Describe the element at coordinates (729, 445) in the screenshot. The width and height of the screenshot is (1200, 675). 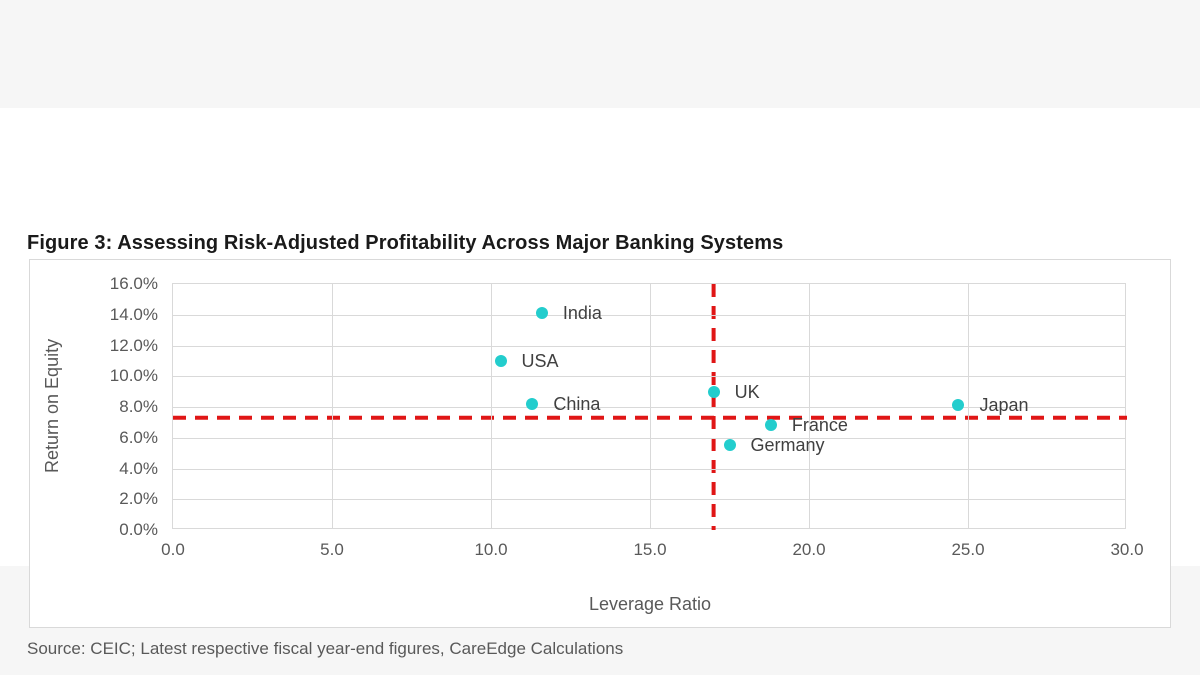
I see `data-point-germany` at that location.